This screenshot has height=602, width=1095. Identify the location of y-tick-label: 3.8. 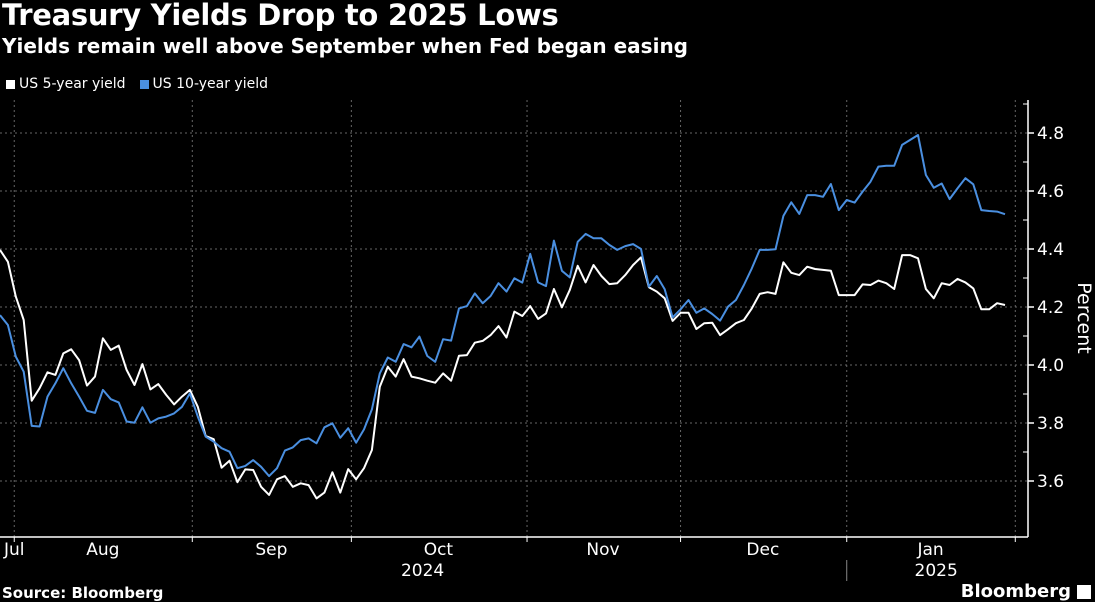
(1050, 424).